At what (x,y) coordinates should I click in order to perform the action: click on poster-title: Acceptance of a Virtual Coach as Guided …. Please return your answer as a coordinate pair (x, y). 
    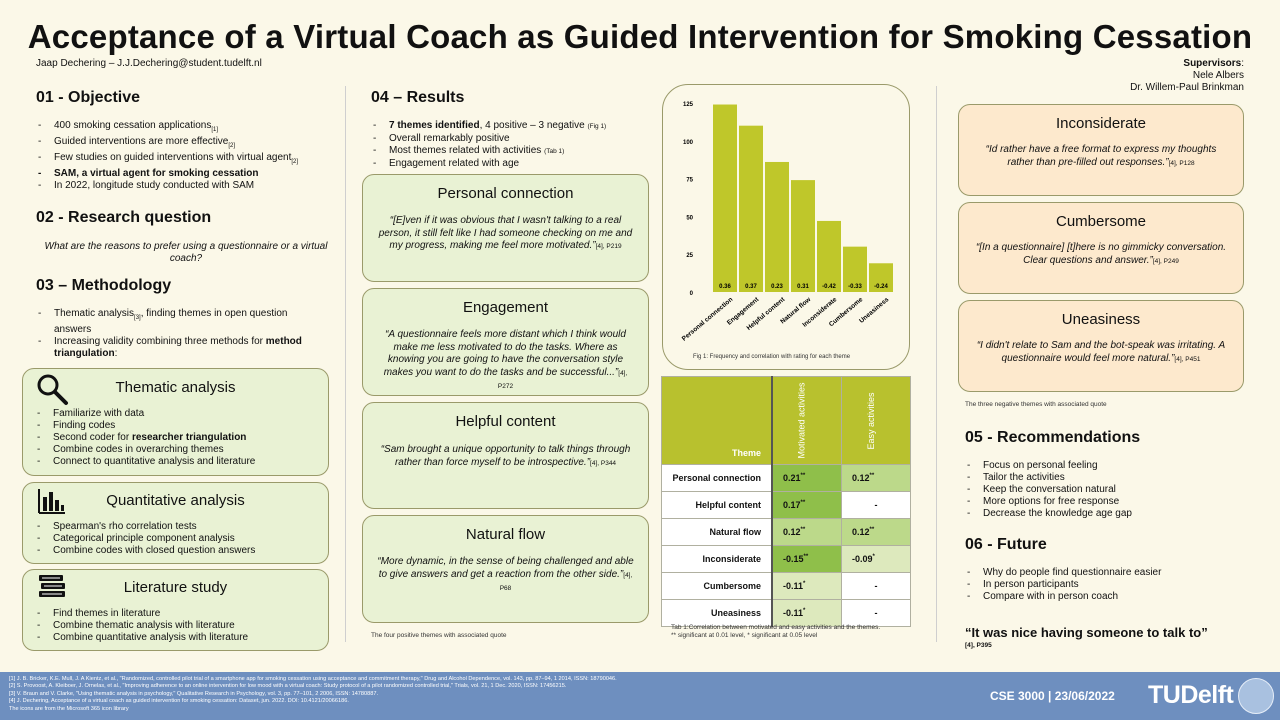
    Looking at the image, I should click on (640, 36).